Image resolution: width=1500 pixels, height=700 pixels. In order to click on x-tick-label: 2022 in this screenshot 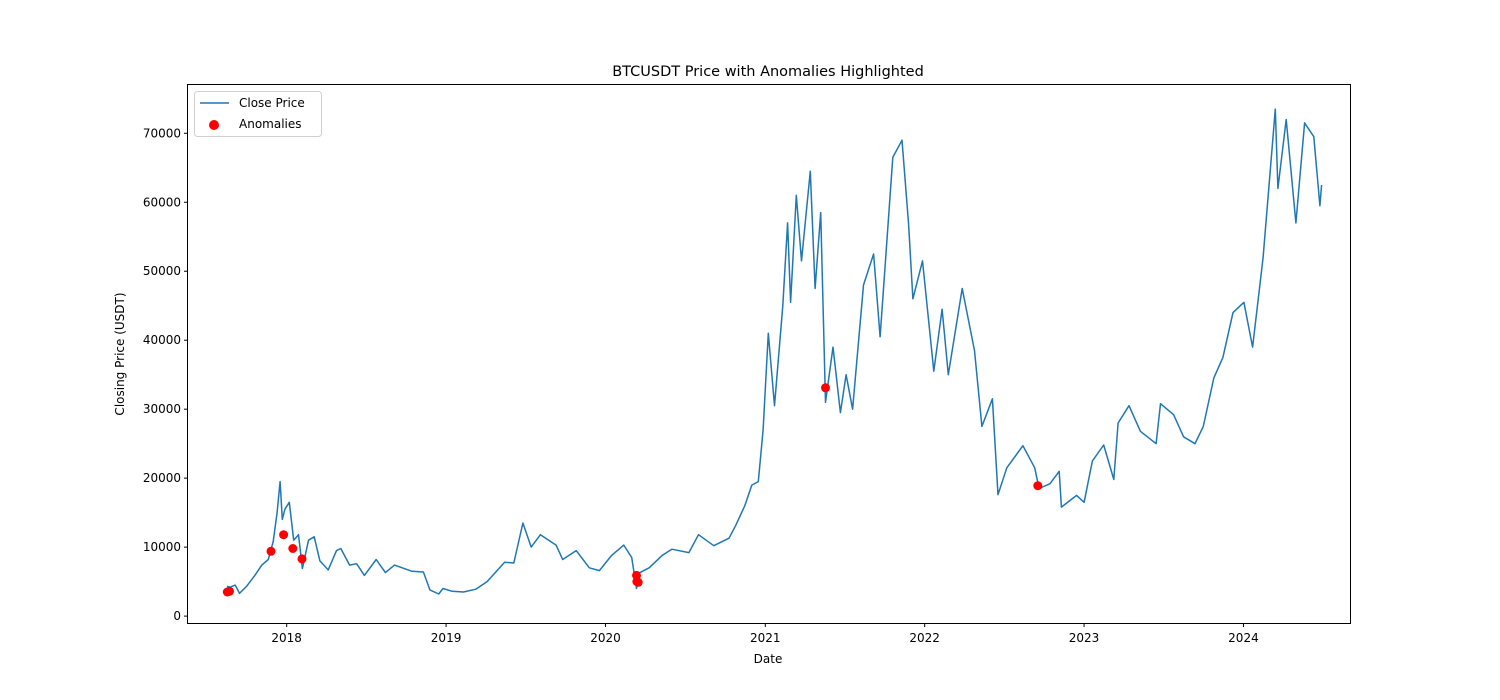, I will do `click(924, 638)`.